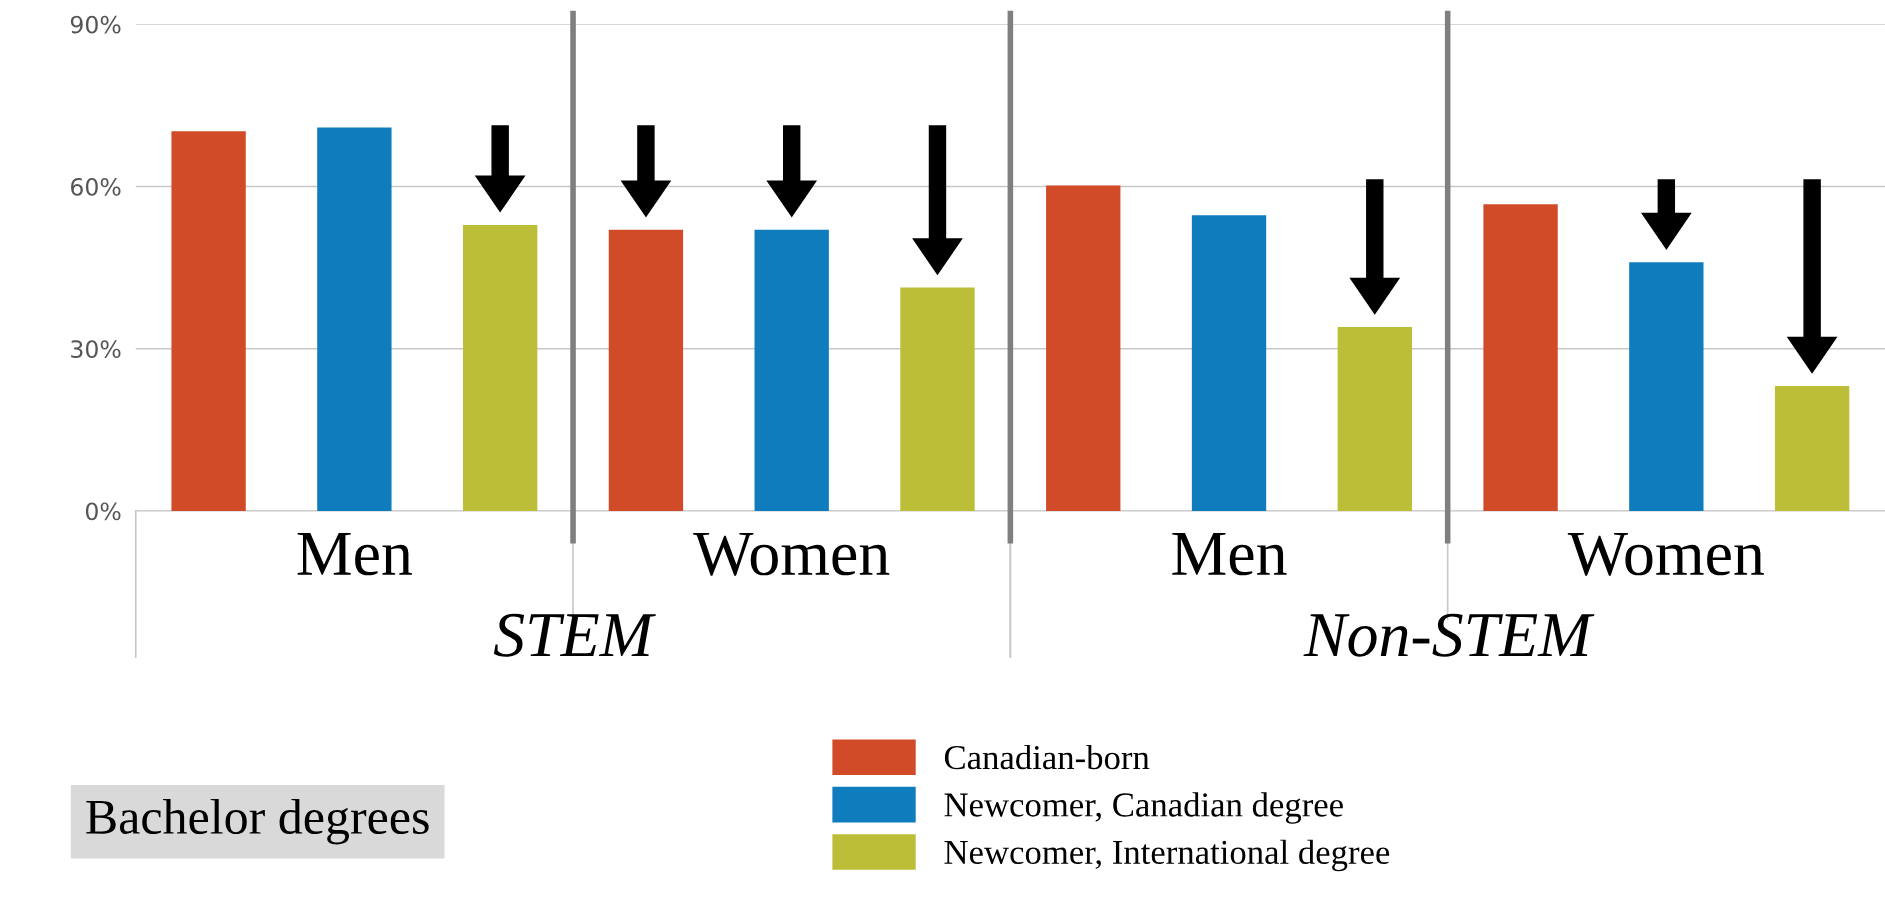 The width and height of the screenshot is (1885, 898). What do you see at coordinates (574, 635) in the screenshot?
I see `text: STEM` at bounding box center [574, 635].